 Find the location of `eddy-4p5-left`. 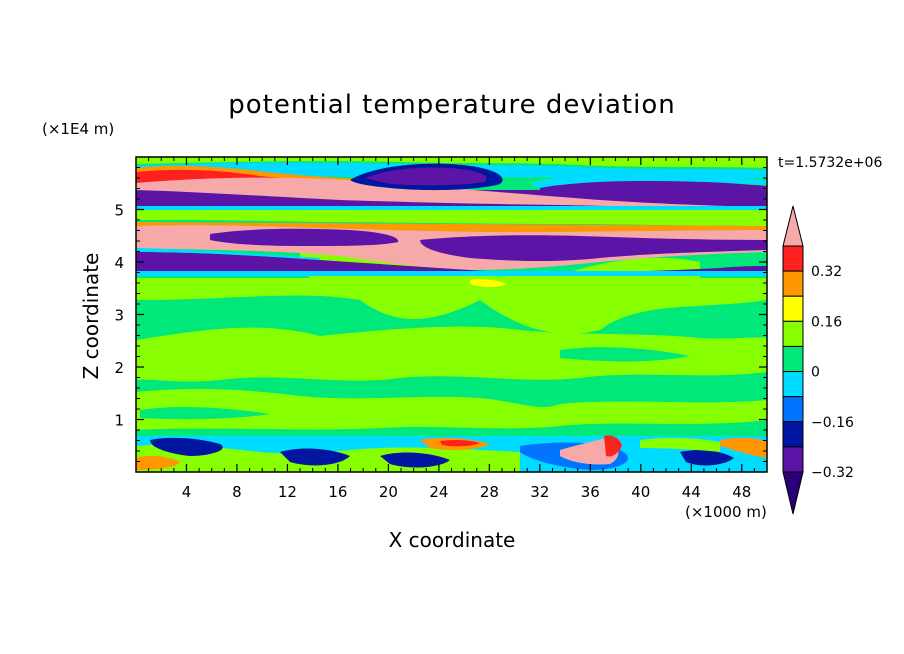

eddy-4p5-left is located at coordinates (304, 237).